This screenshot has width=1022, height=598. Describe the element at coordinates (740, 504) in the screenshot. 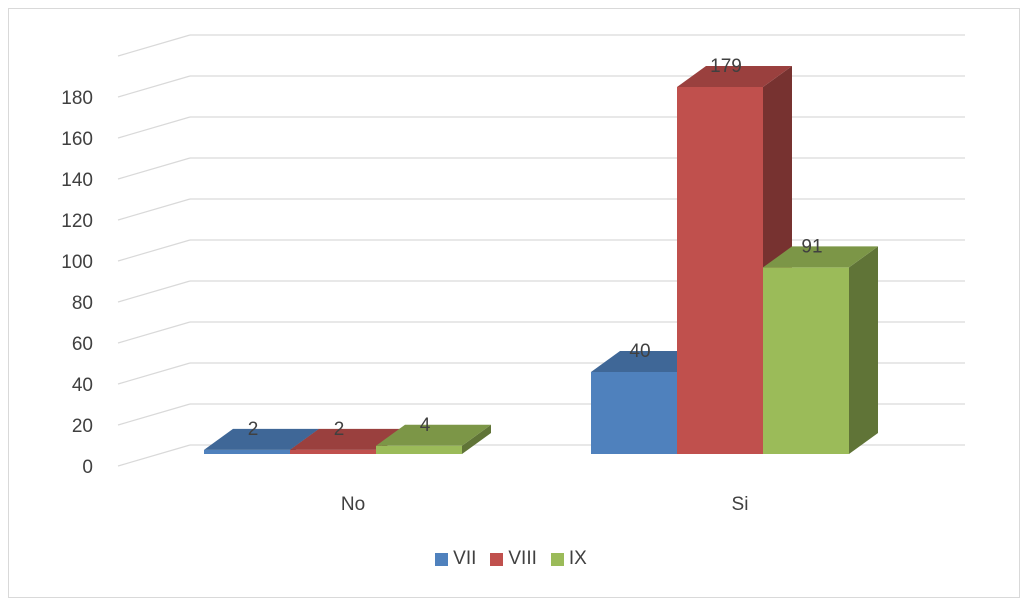

I see `category-label: Si` at that location.